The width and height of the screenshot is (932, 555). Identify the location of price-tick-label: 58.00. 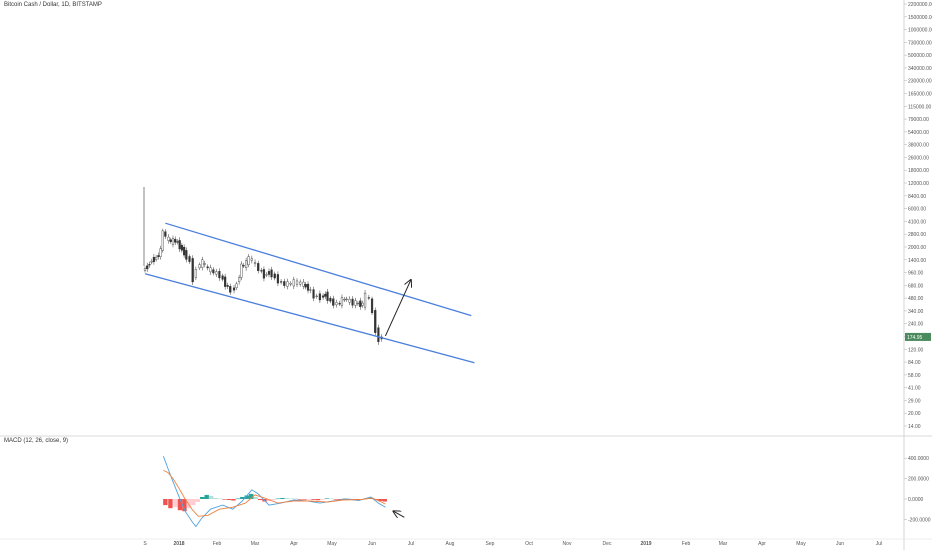
(914, 376).